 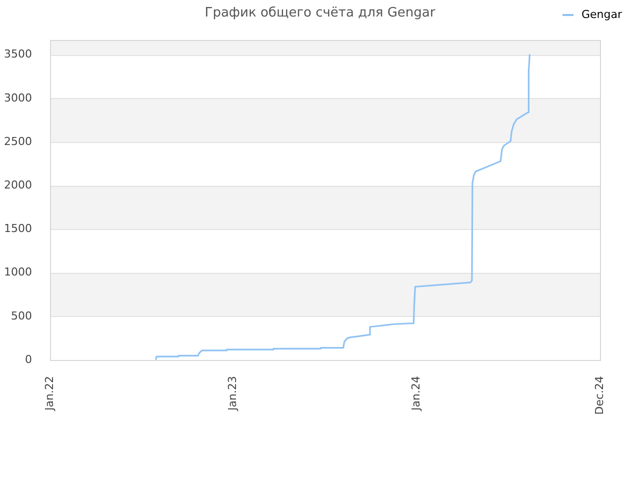 What do you see at coordinates (18, 97) in the screenshot?
I see `y-tick-label: 3000` at bounding box center [18, 97].